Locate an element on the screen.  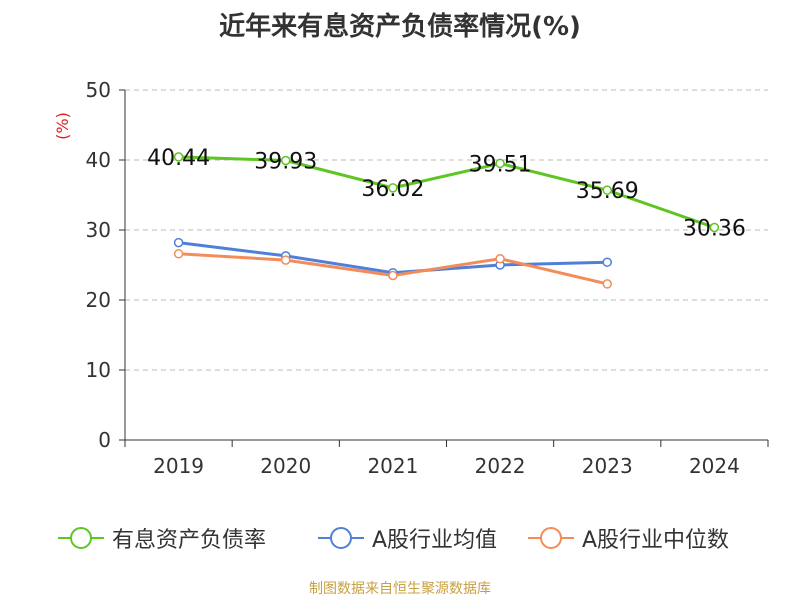
data-label: 39.93 is located at coordinates (285, 161).